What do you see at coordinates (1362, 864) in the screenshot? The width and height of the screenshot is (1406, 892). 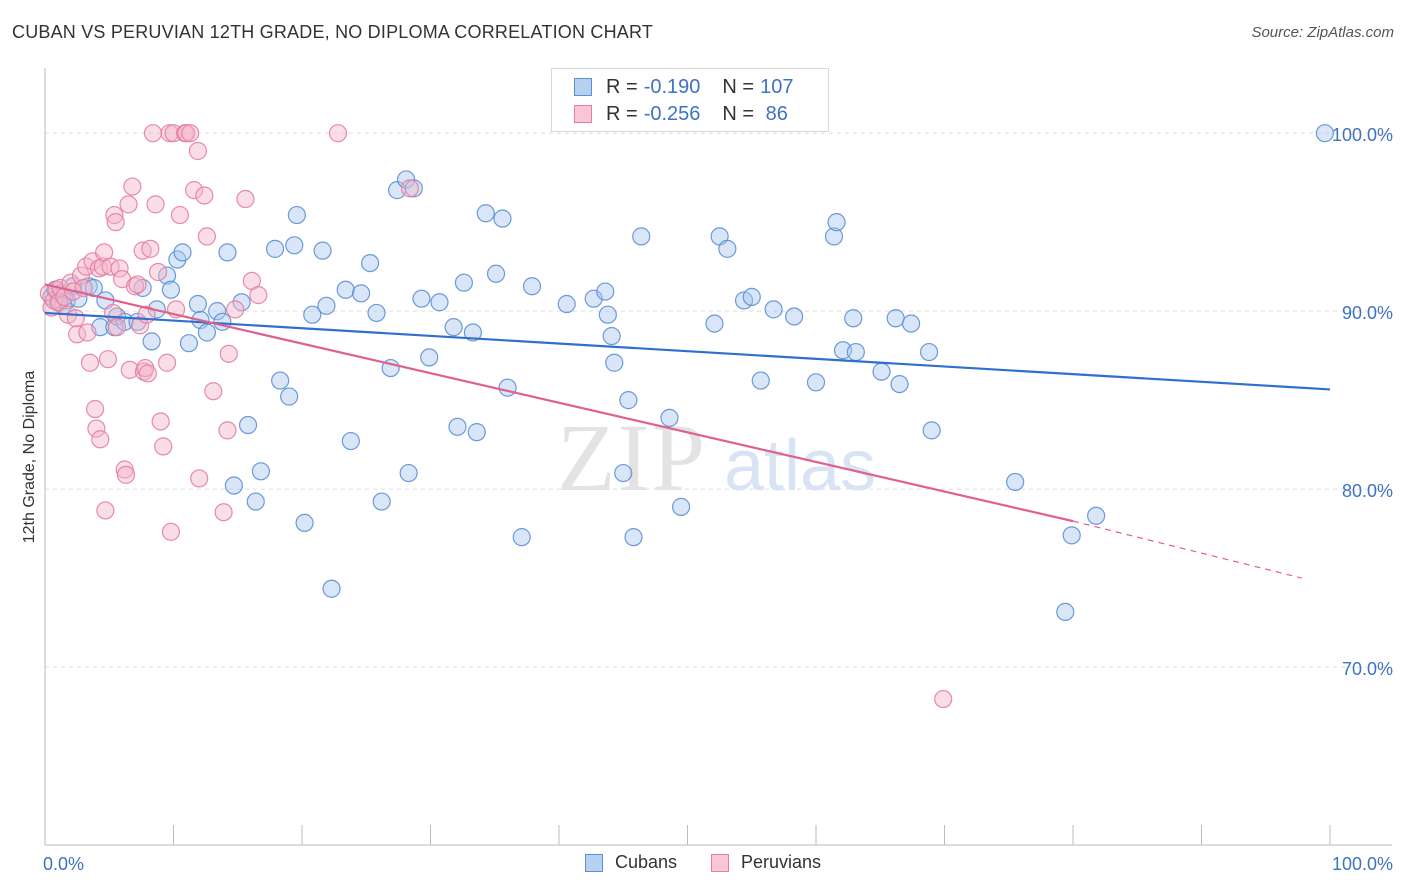 I see `x-tick-label: 100.0%` at bounding box center [1362, 864].